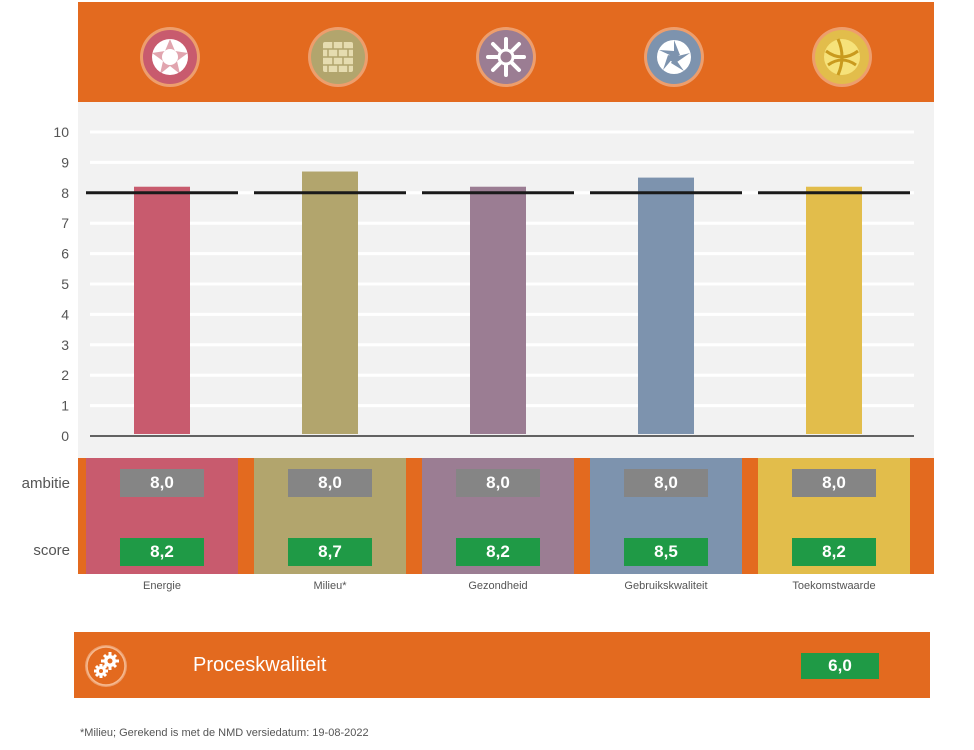 The image size is (974, 750). What do you see at coordinates (338, 57) in the screenshot?
I see `milieu-icon` at bounding box center [338, 57].